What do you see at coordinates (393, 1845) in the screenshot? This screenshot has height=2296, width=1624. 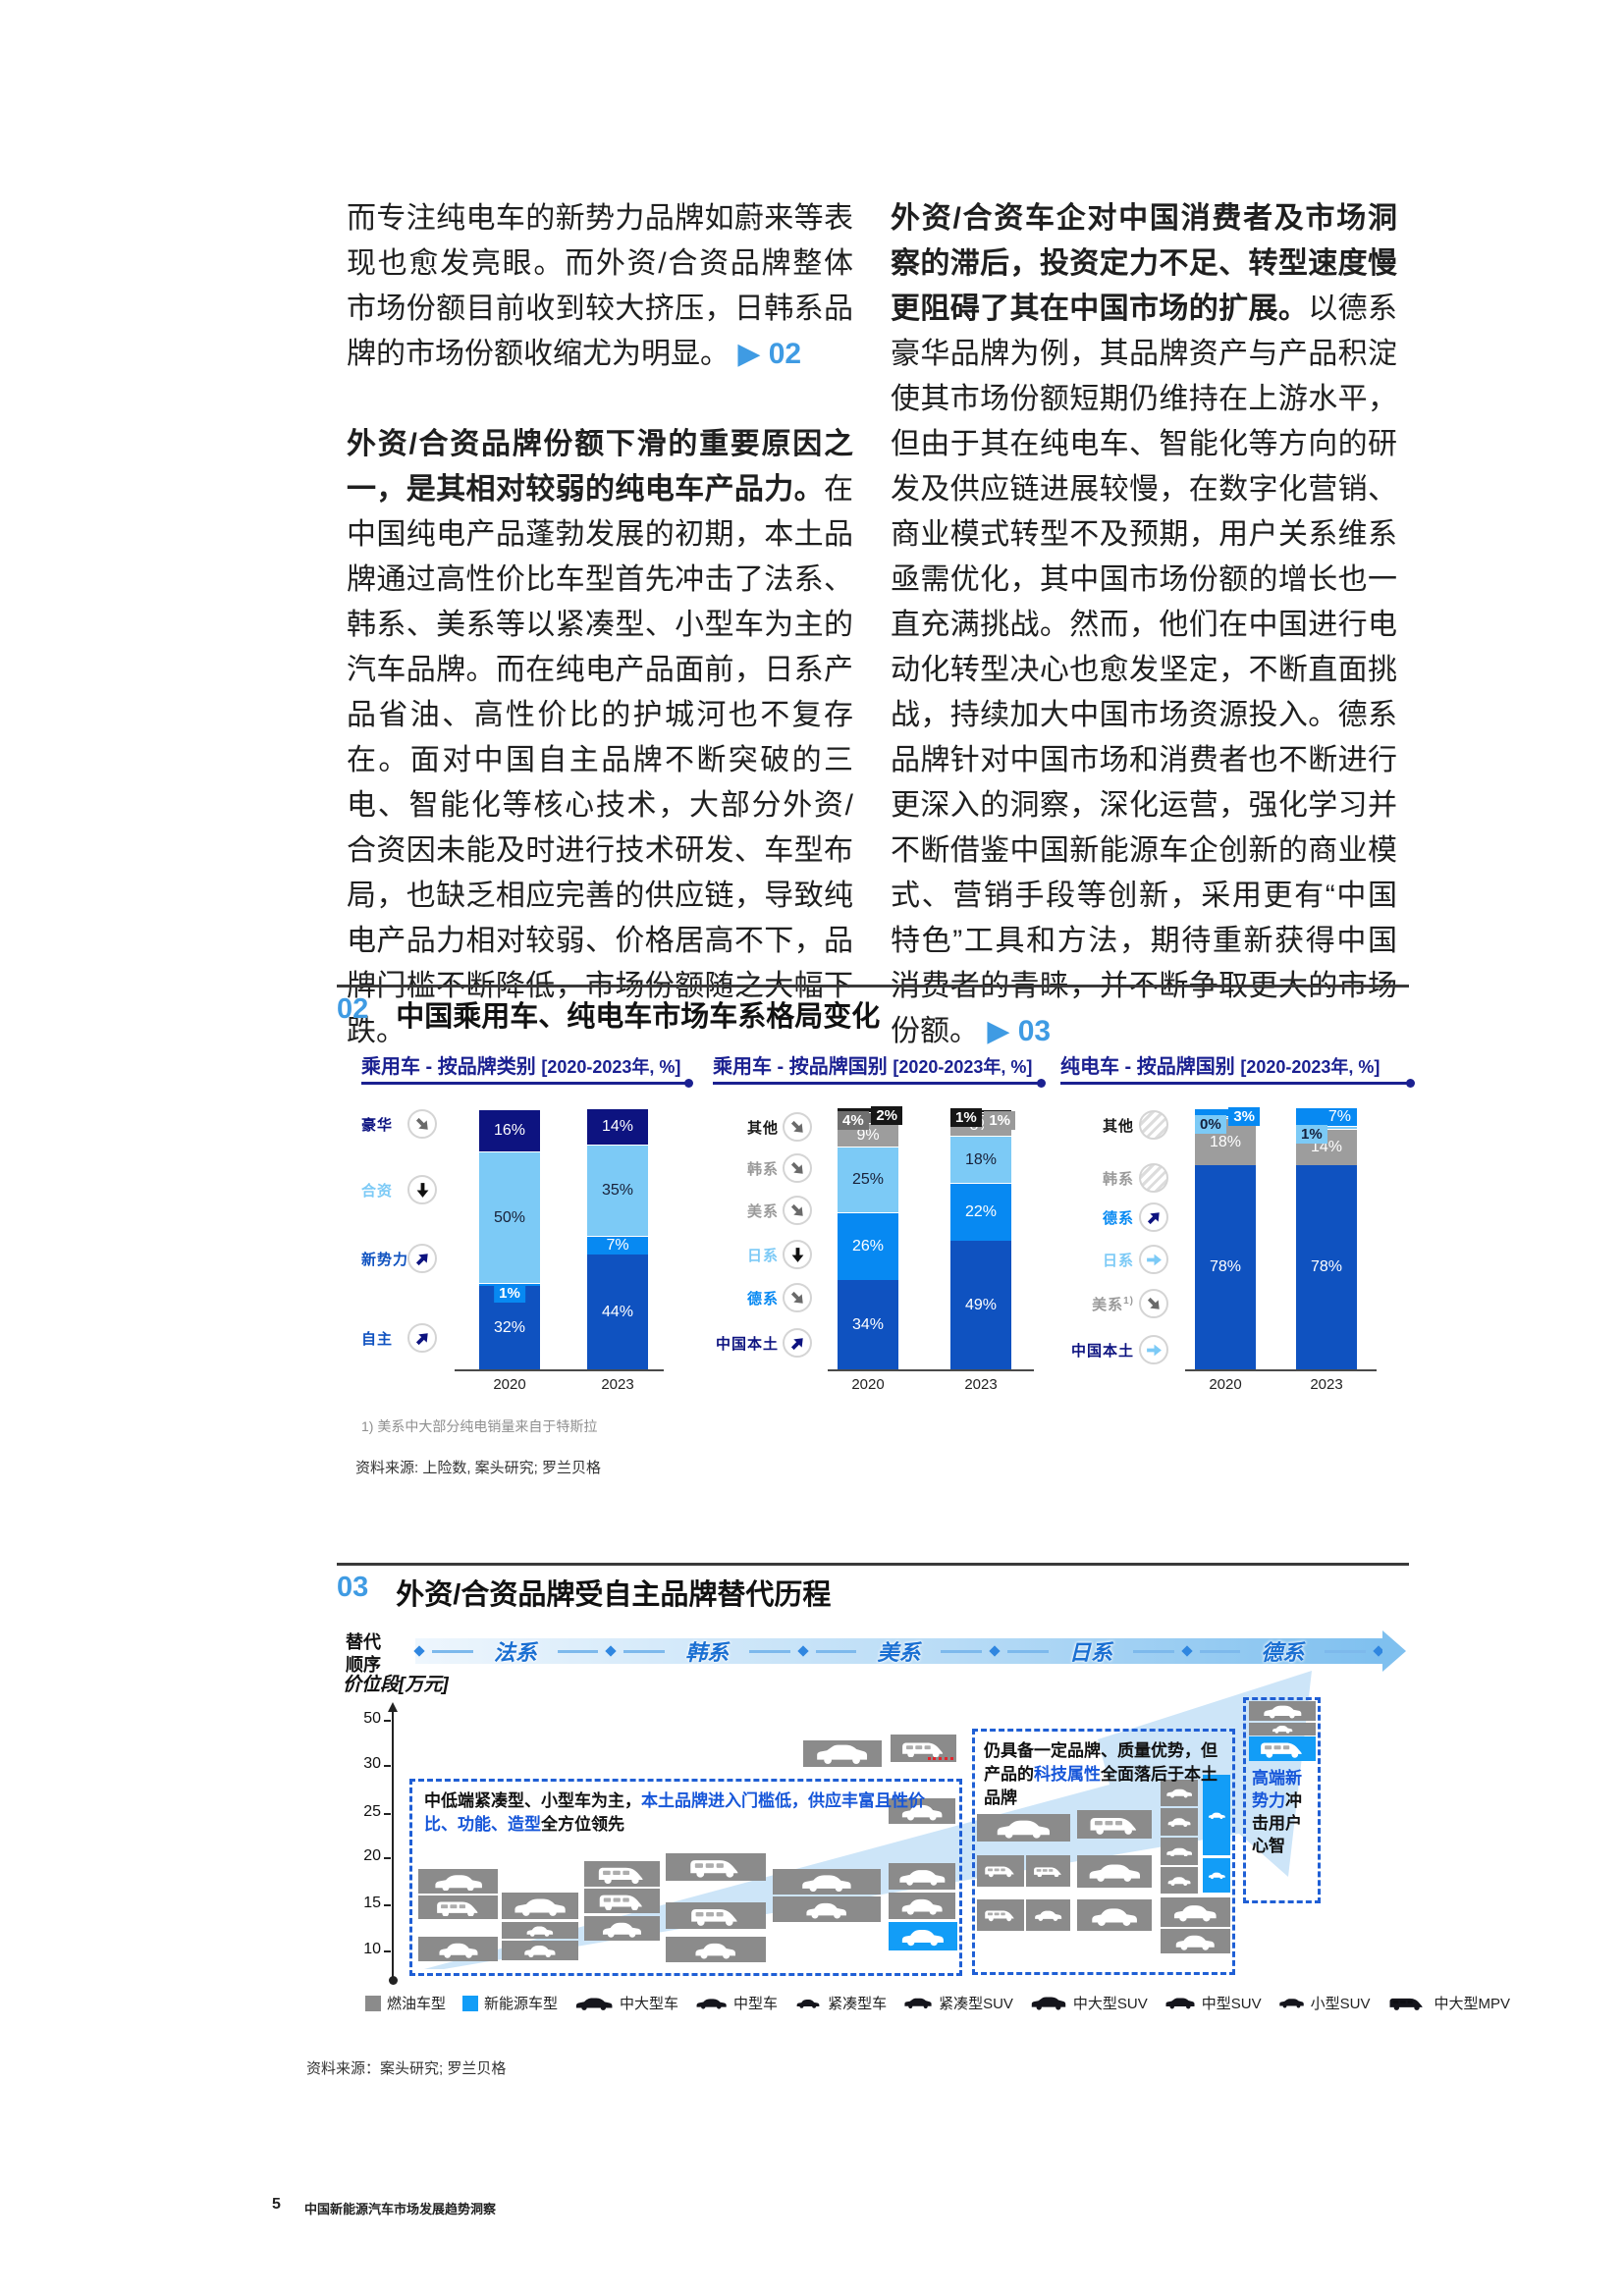 I see `price-axis-line` at bounding box center [393, 1845].